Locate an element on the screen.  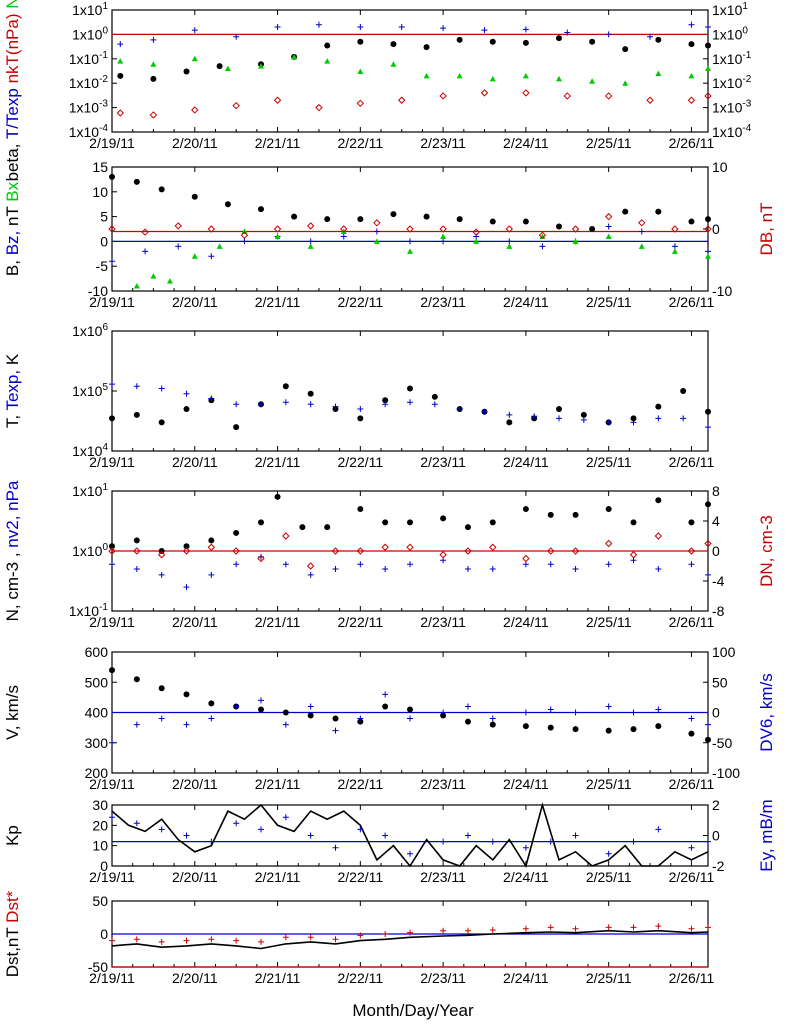
y-right-tick-label: 1x10⁻⁴ is located at coordinates (732, 131).